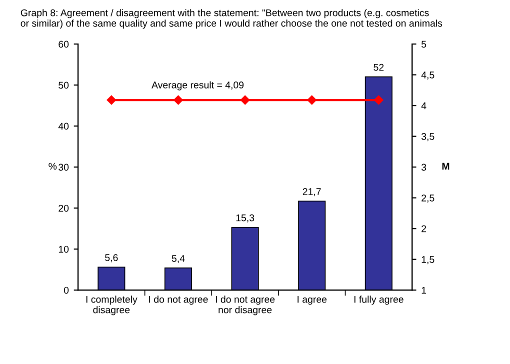 This screenshot has width=510, height=364. I want to click on y-tick-label: 10, so click(63, 249).